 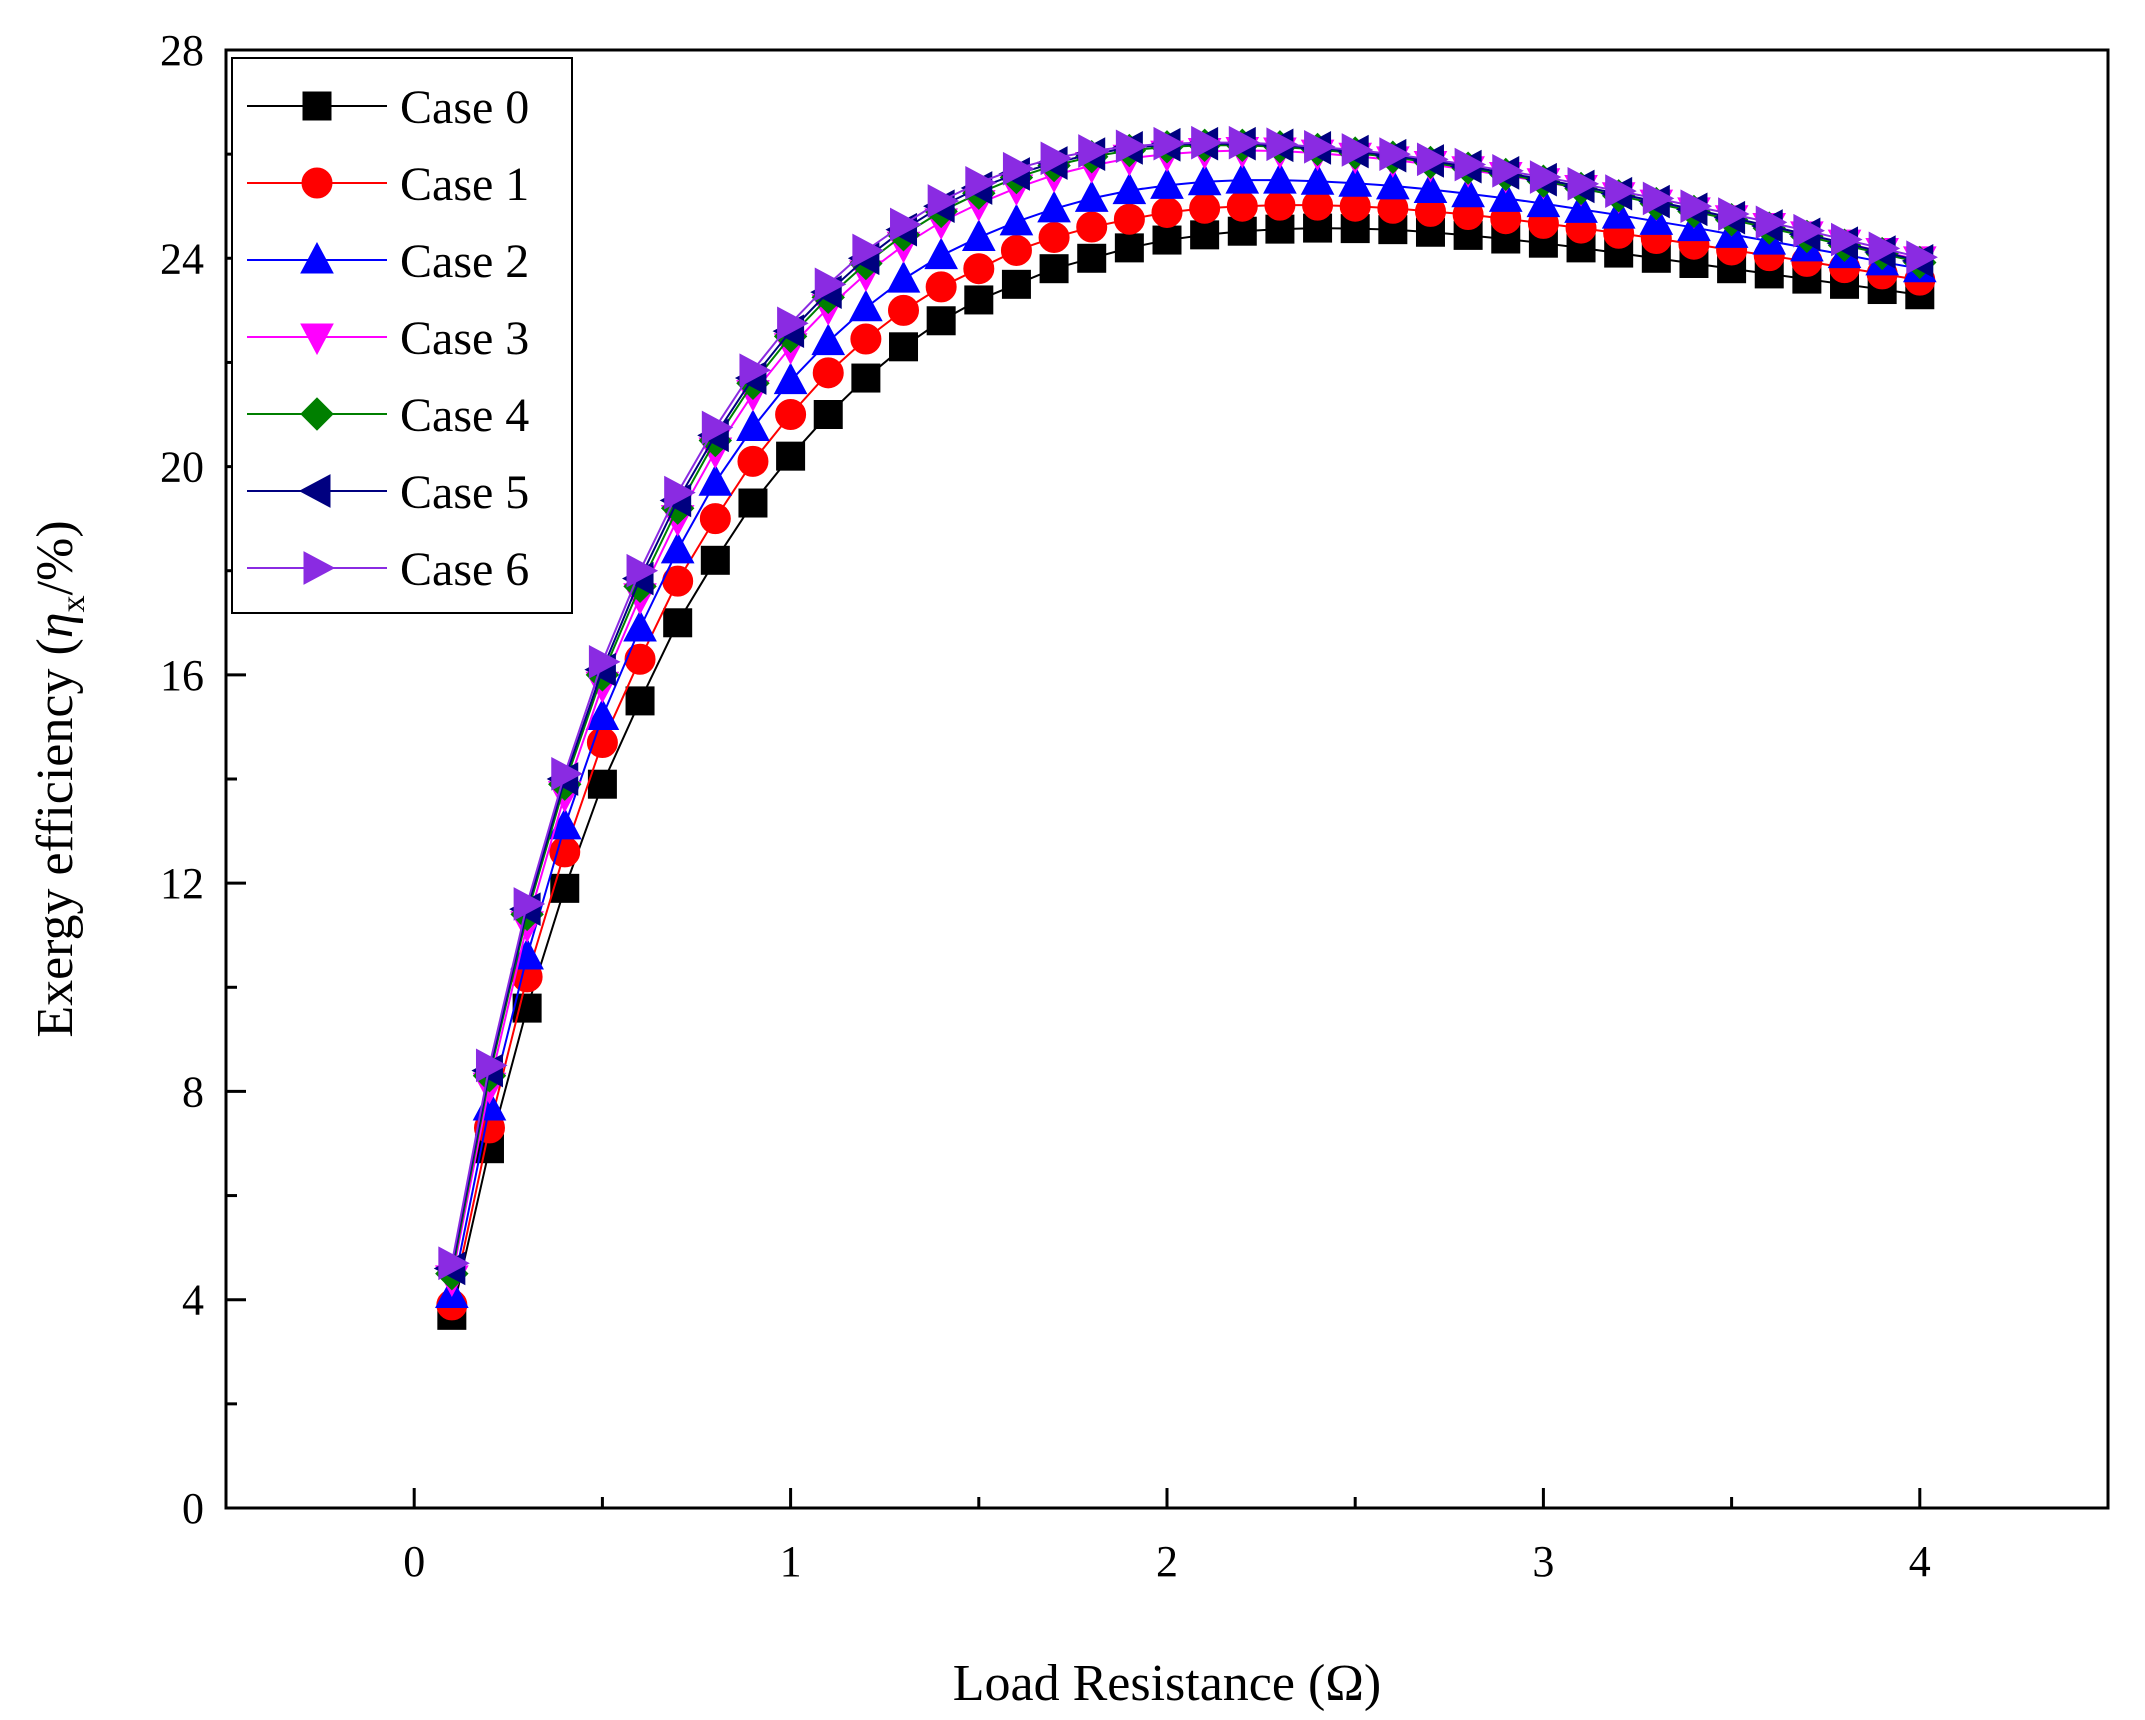 I want to click on legend-item-case-3: Case 3, so click(x=388, y=338).